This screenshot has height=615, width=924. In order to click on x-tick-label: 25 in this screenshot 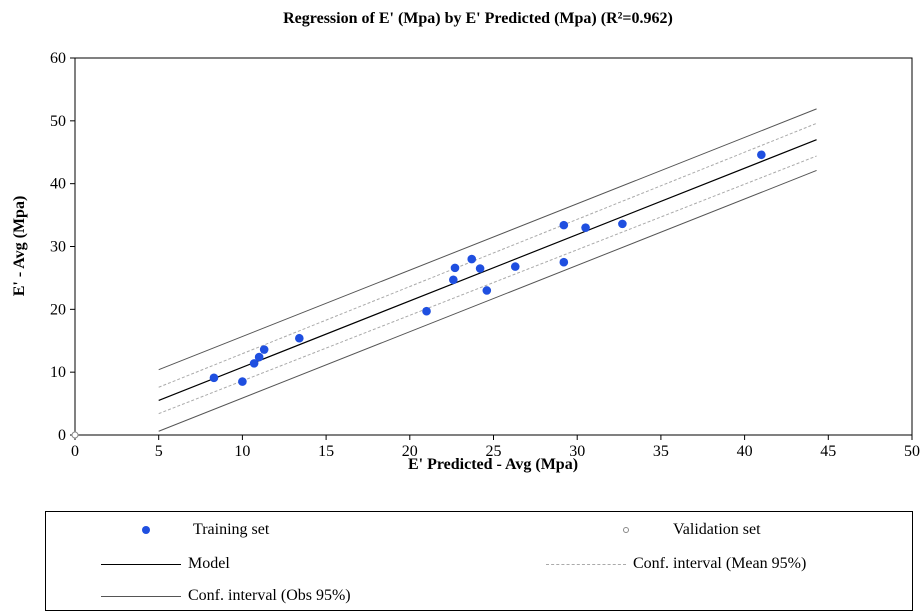, I will do `click(494, 451)`.